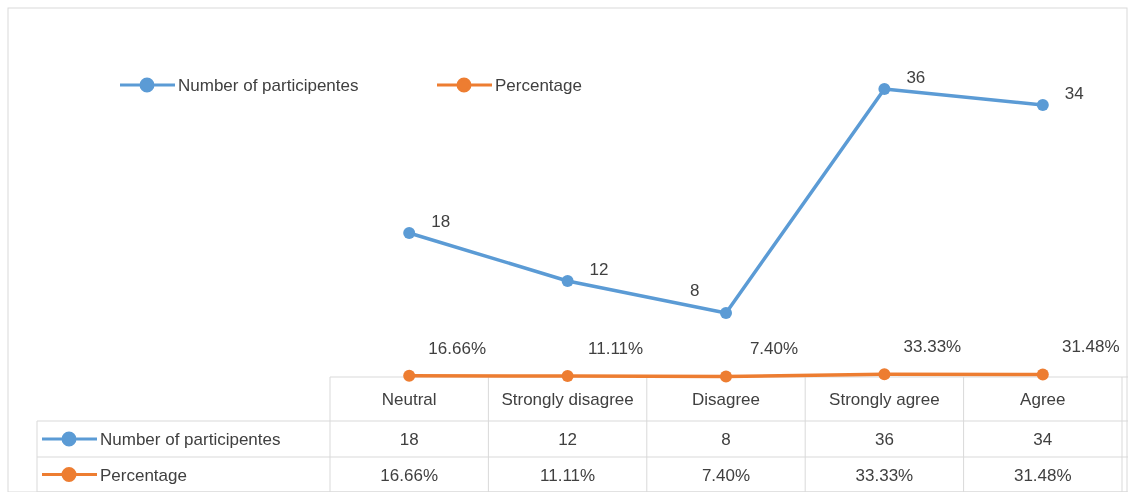 The width and height of the screenshot is (1128, 492). Describe the element at coordinates (568, 439) in the screenshot. I see `data-label: 12` at that location.